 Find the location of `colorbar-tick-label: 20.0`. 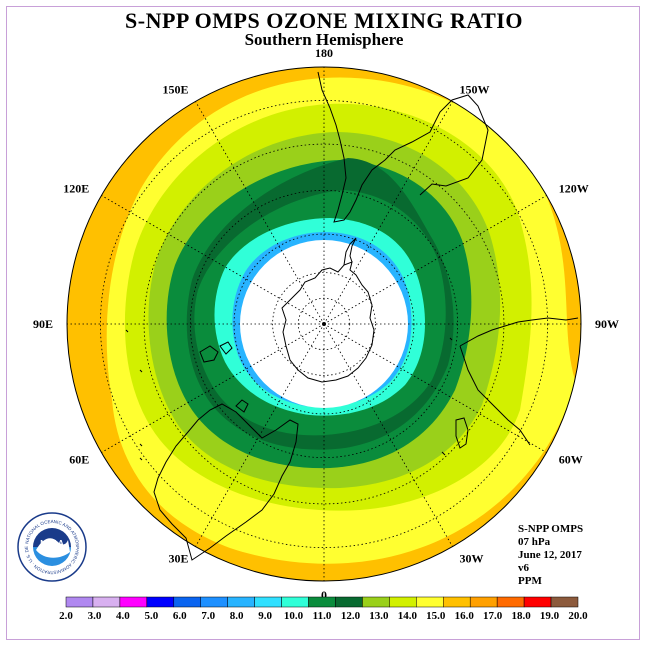

colorbar-tick-label: 20.0 is located at coordinates (578, 616).